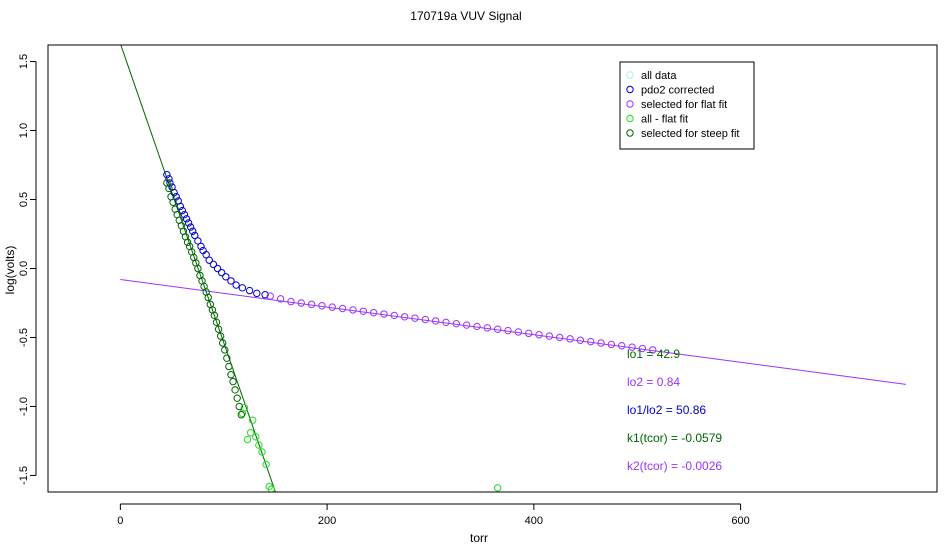 This screenshot has height=550, width=950. I want to click on y-tick-label: -1.0, so click(24, 406).